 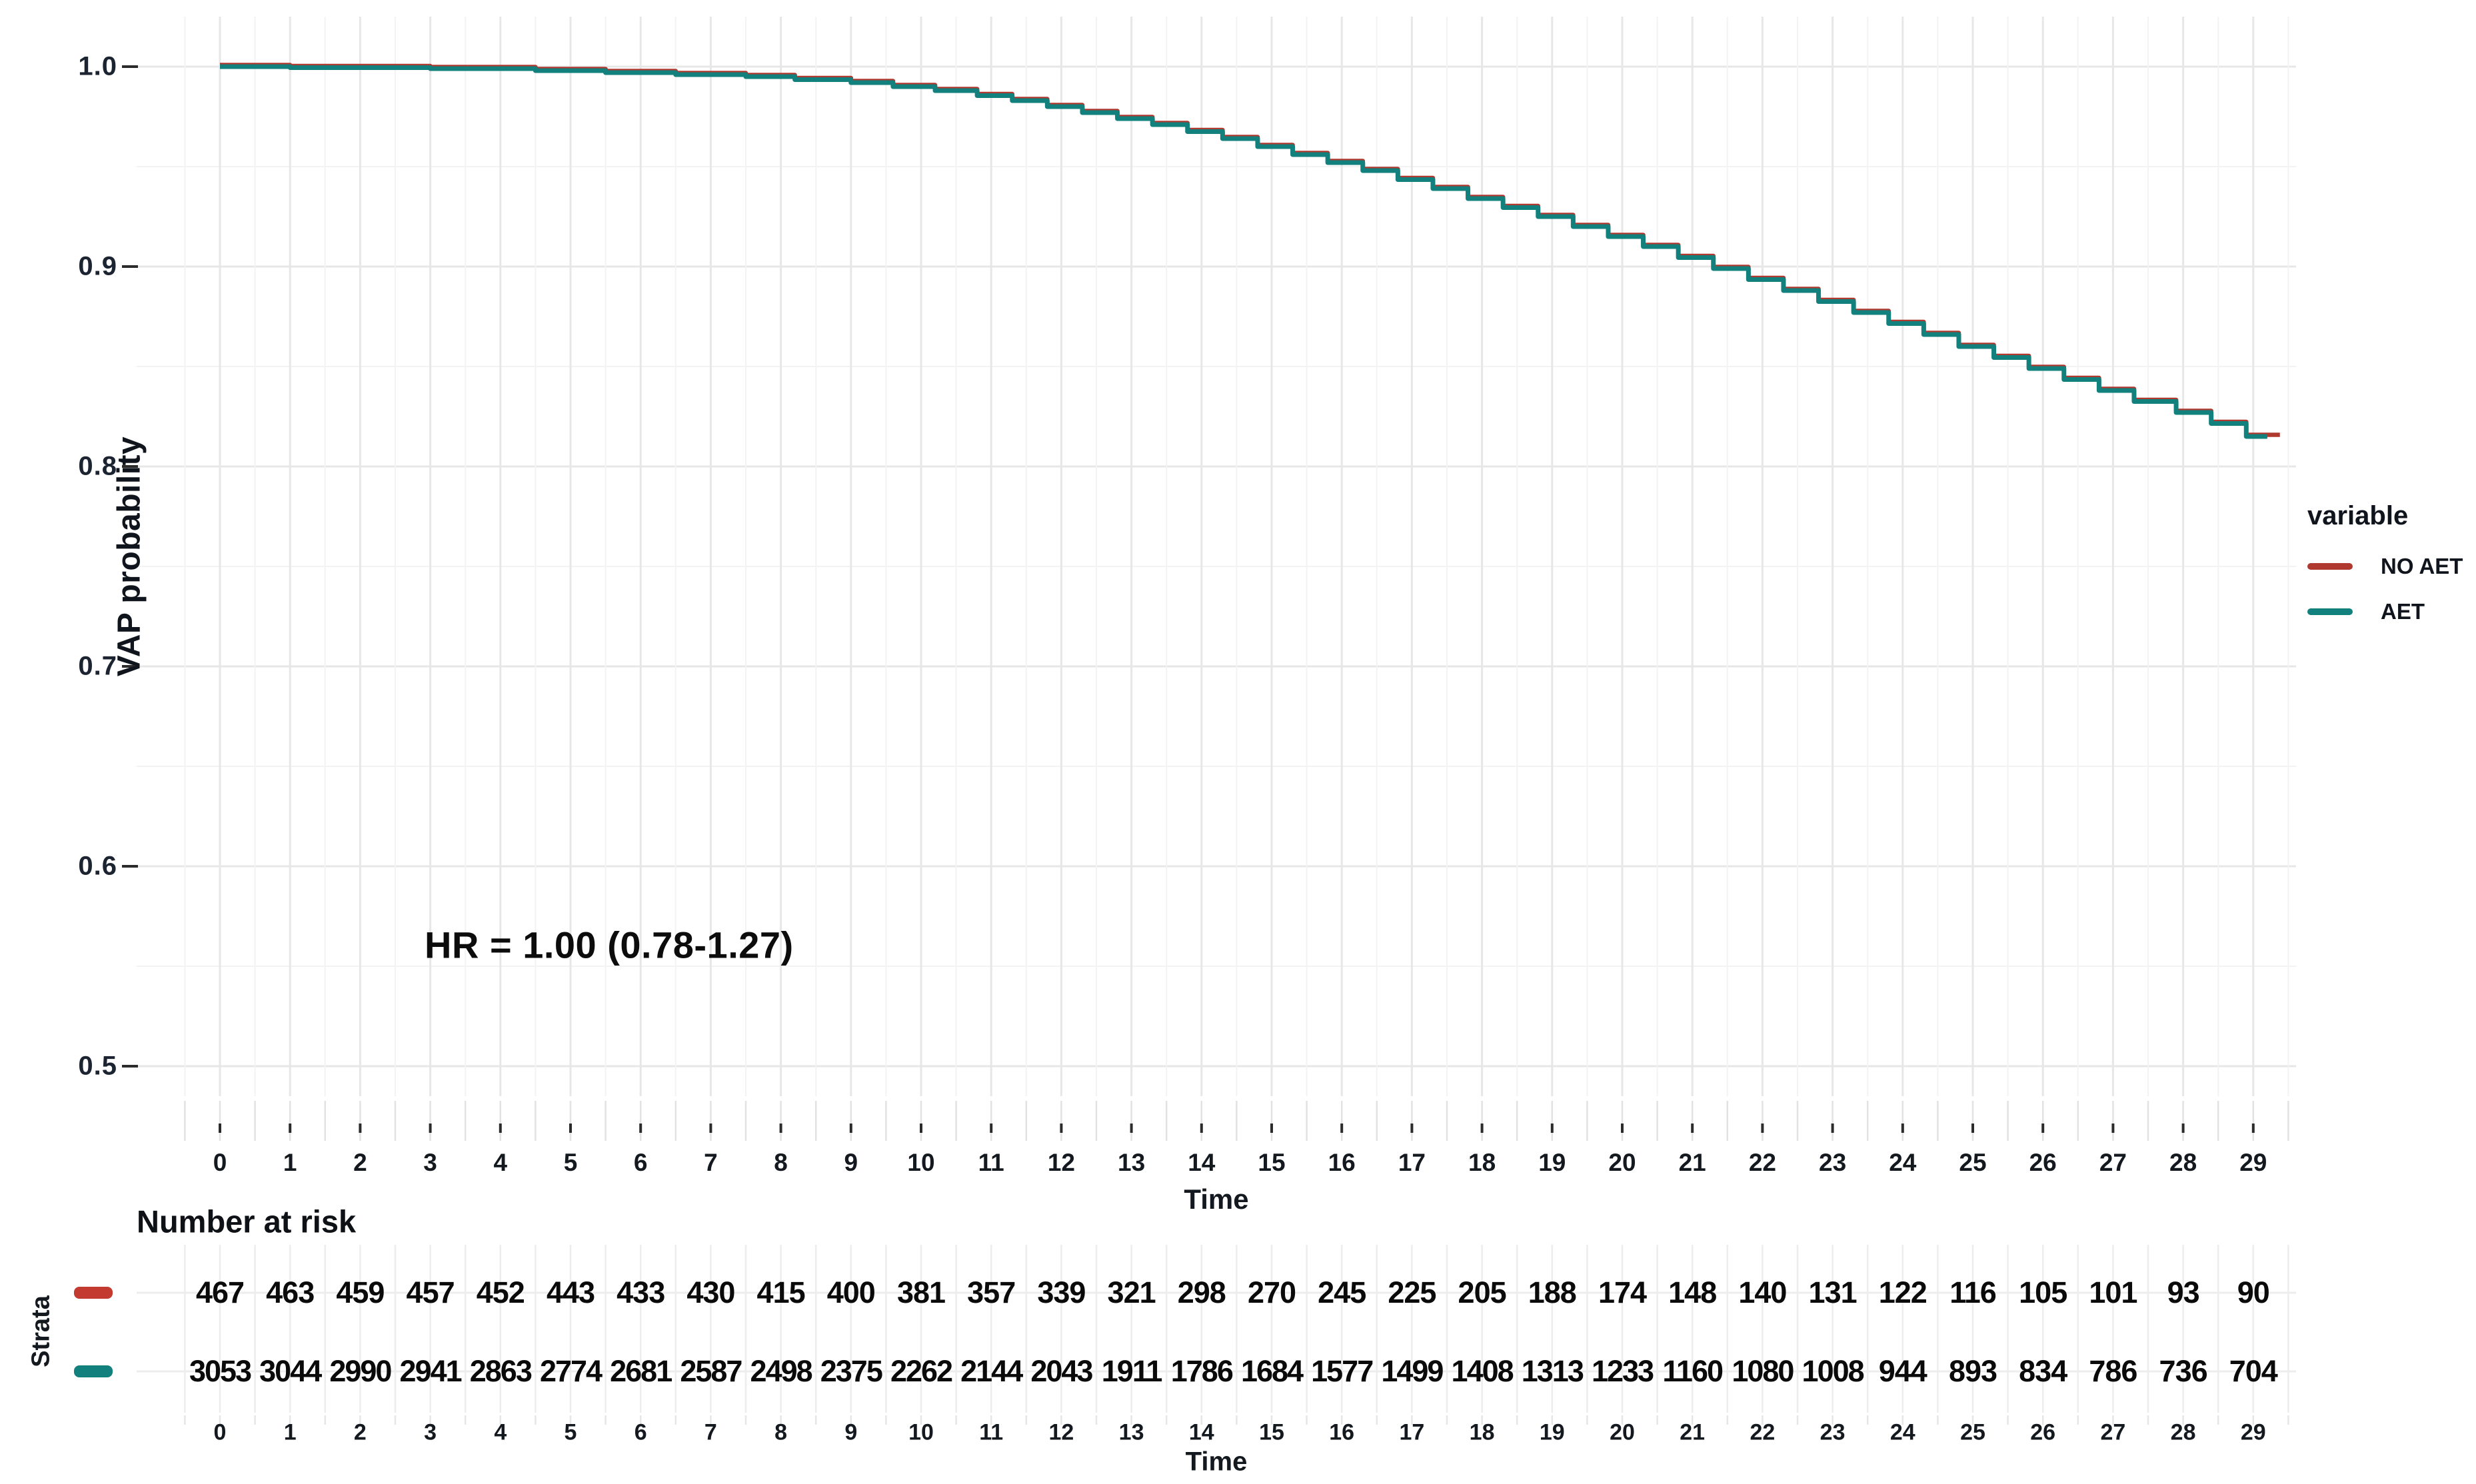 I want to click on risk-count: 2587, so click(x=711, y=1371).